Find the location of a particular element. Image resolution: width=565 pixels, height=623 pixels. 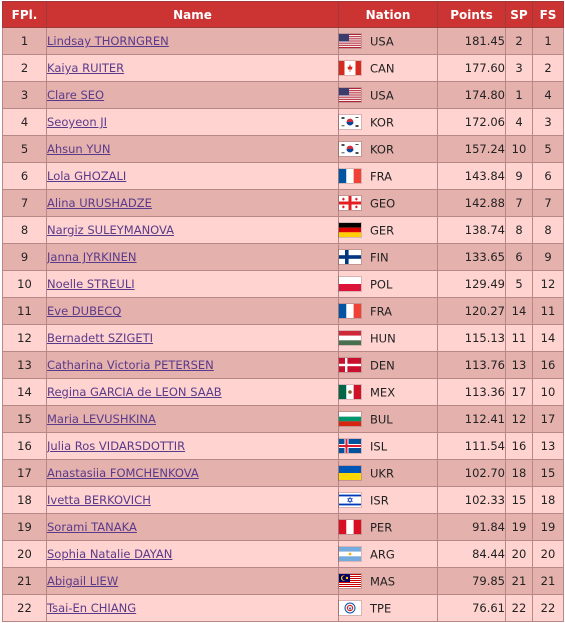

placement-cell: 2 is located at coordinates (24, 68).